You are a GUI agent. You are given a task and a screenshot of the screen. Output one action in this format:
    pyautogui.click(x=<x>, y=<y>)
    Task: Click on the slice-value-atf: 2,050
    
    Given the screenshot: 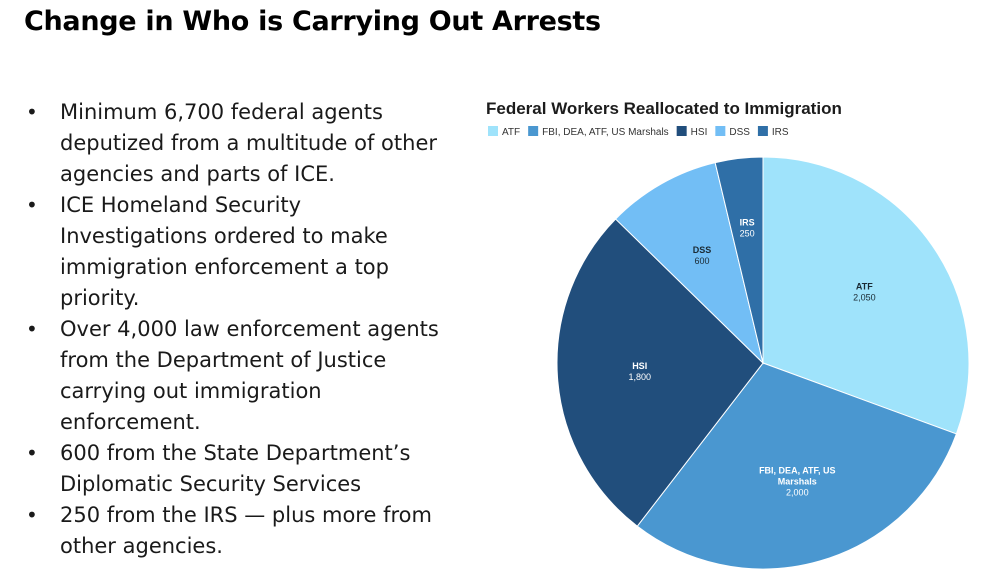 What is the action you would take?
    pyautogui.click(x=864, y=298)
    